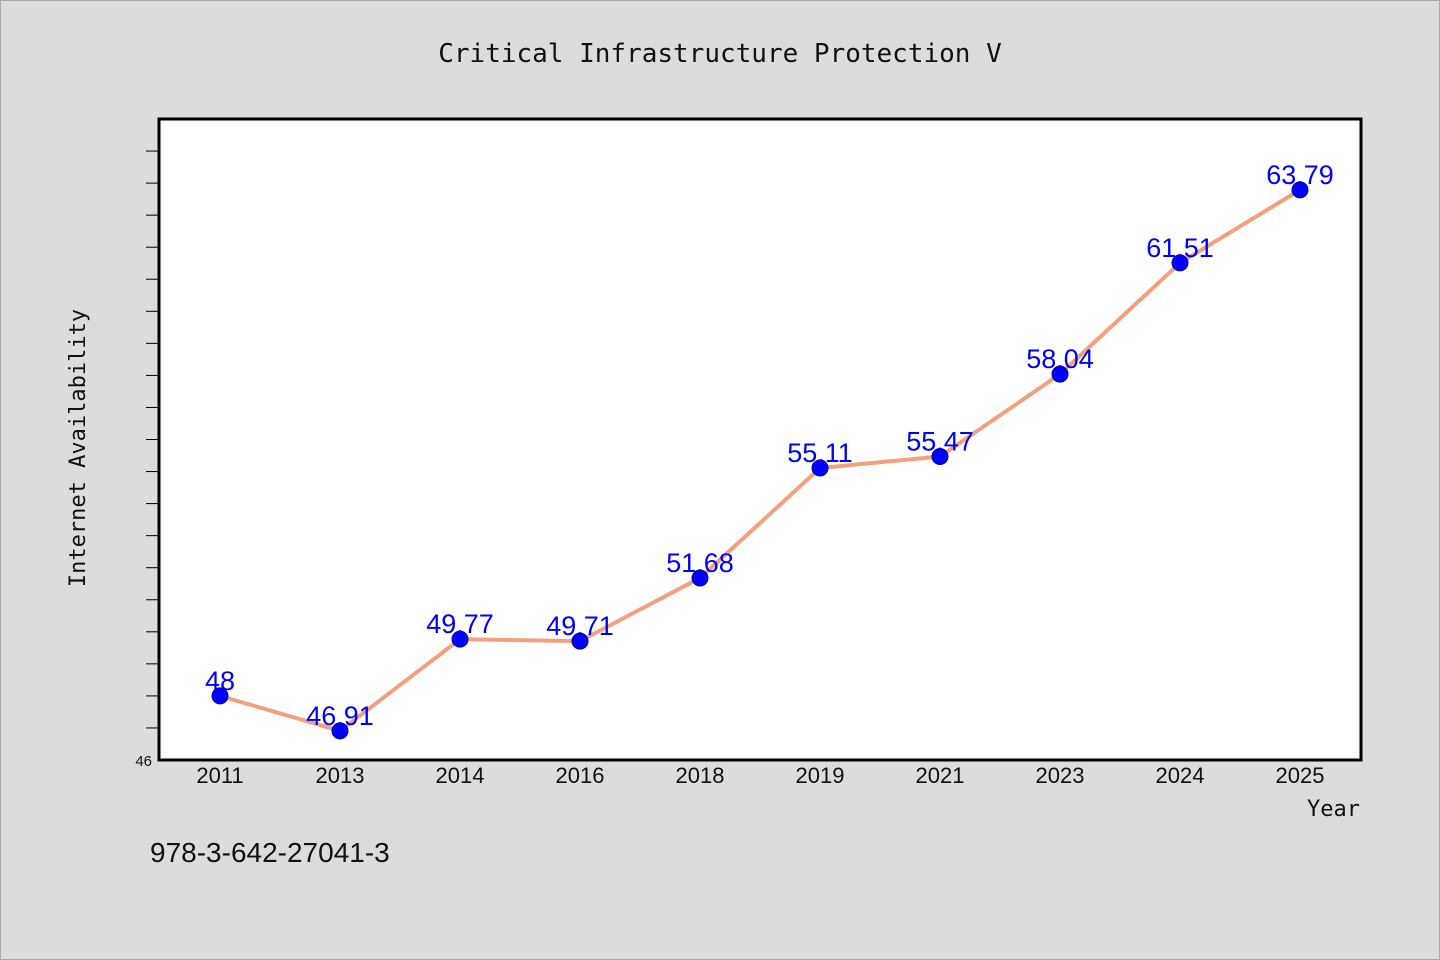  I want to click on x-tick-label: 2018, so click(700, 775).